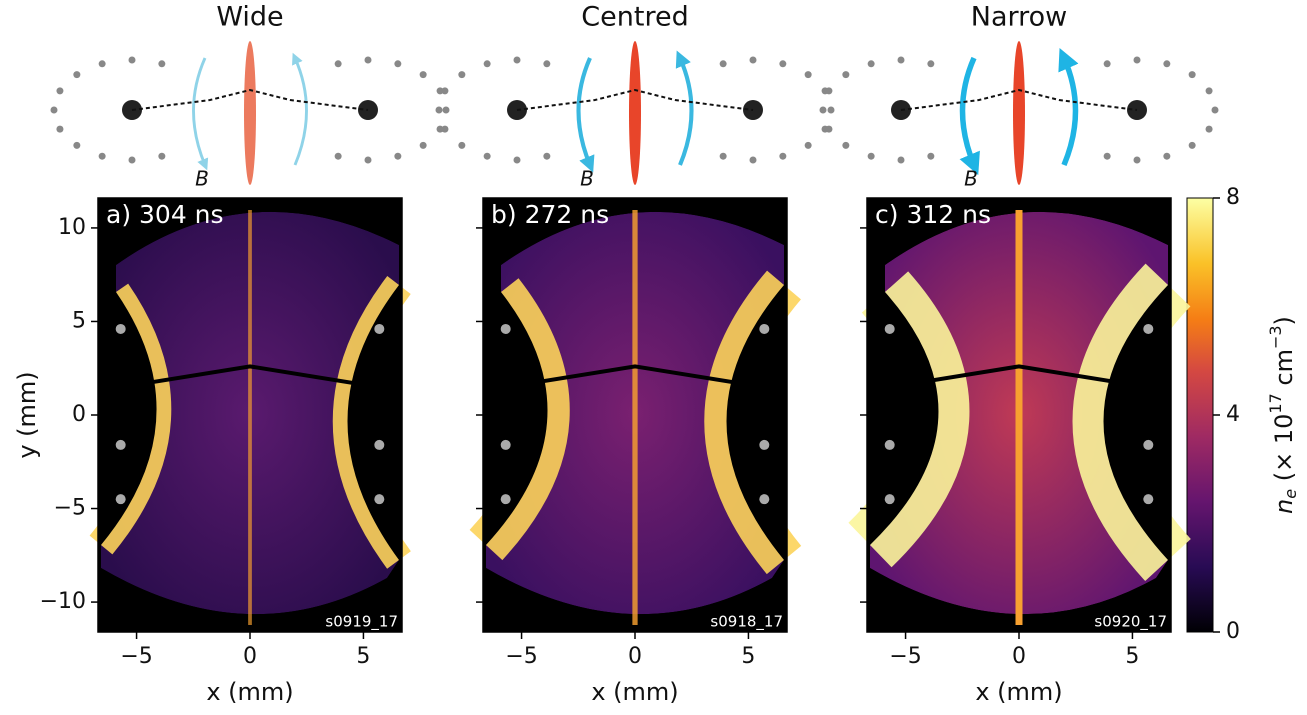  I want to click on y-tick-label: 5, so click(79, 320).